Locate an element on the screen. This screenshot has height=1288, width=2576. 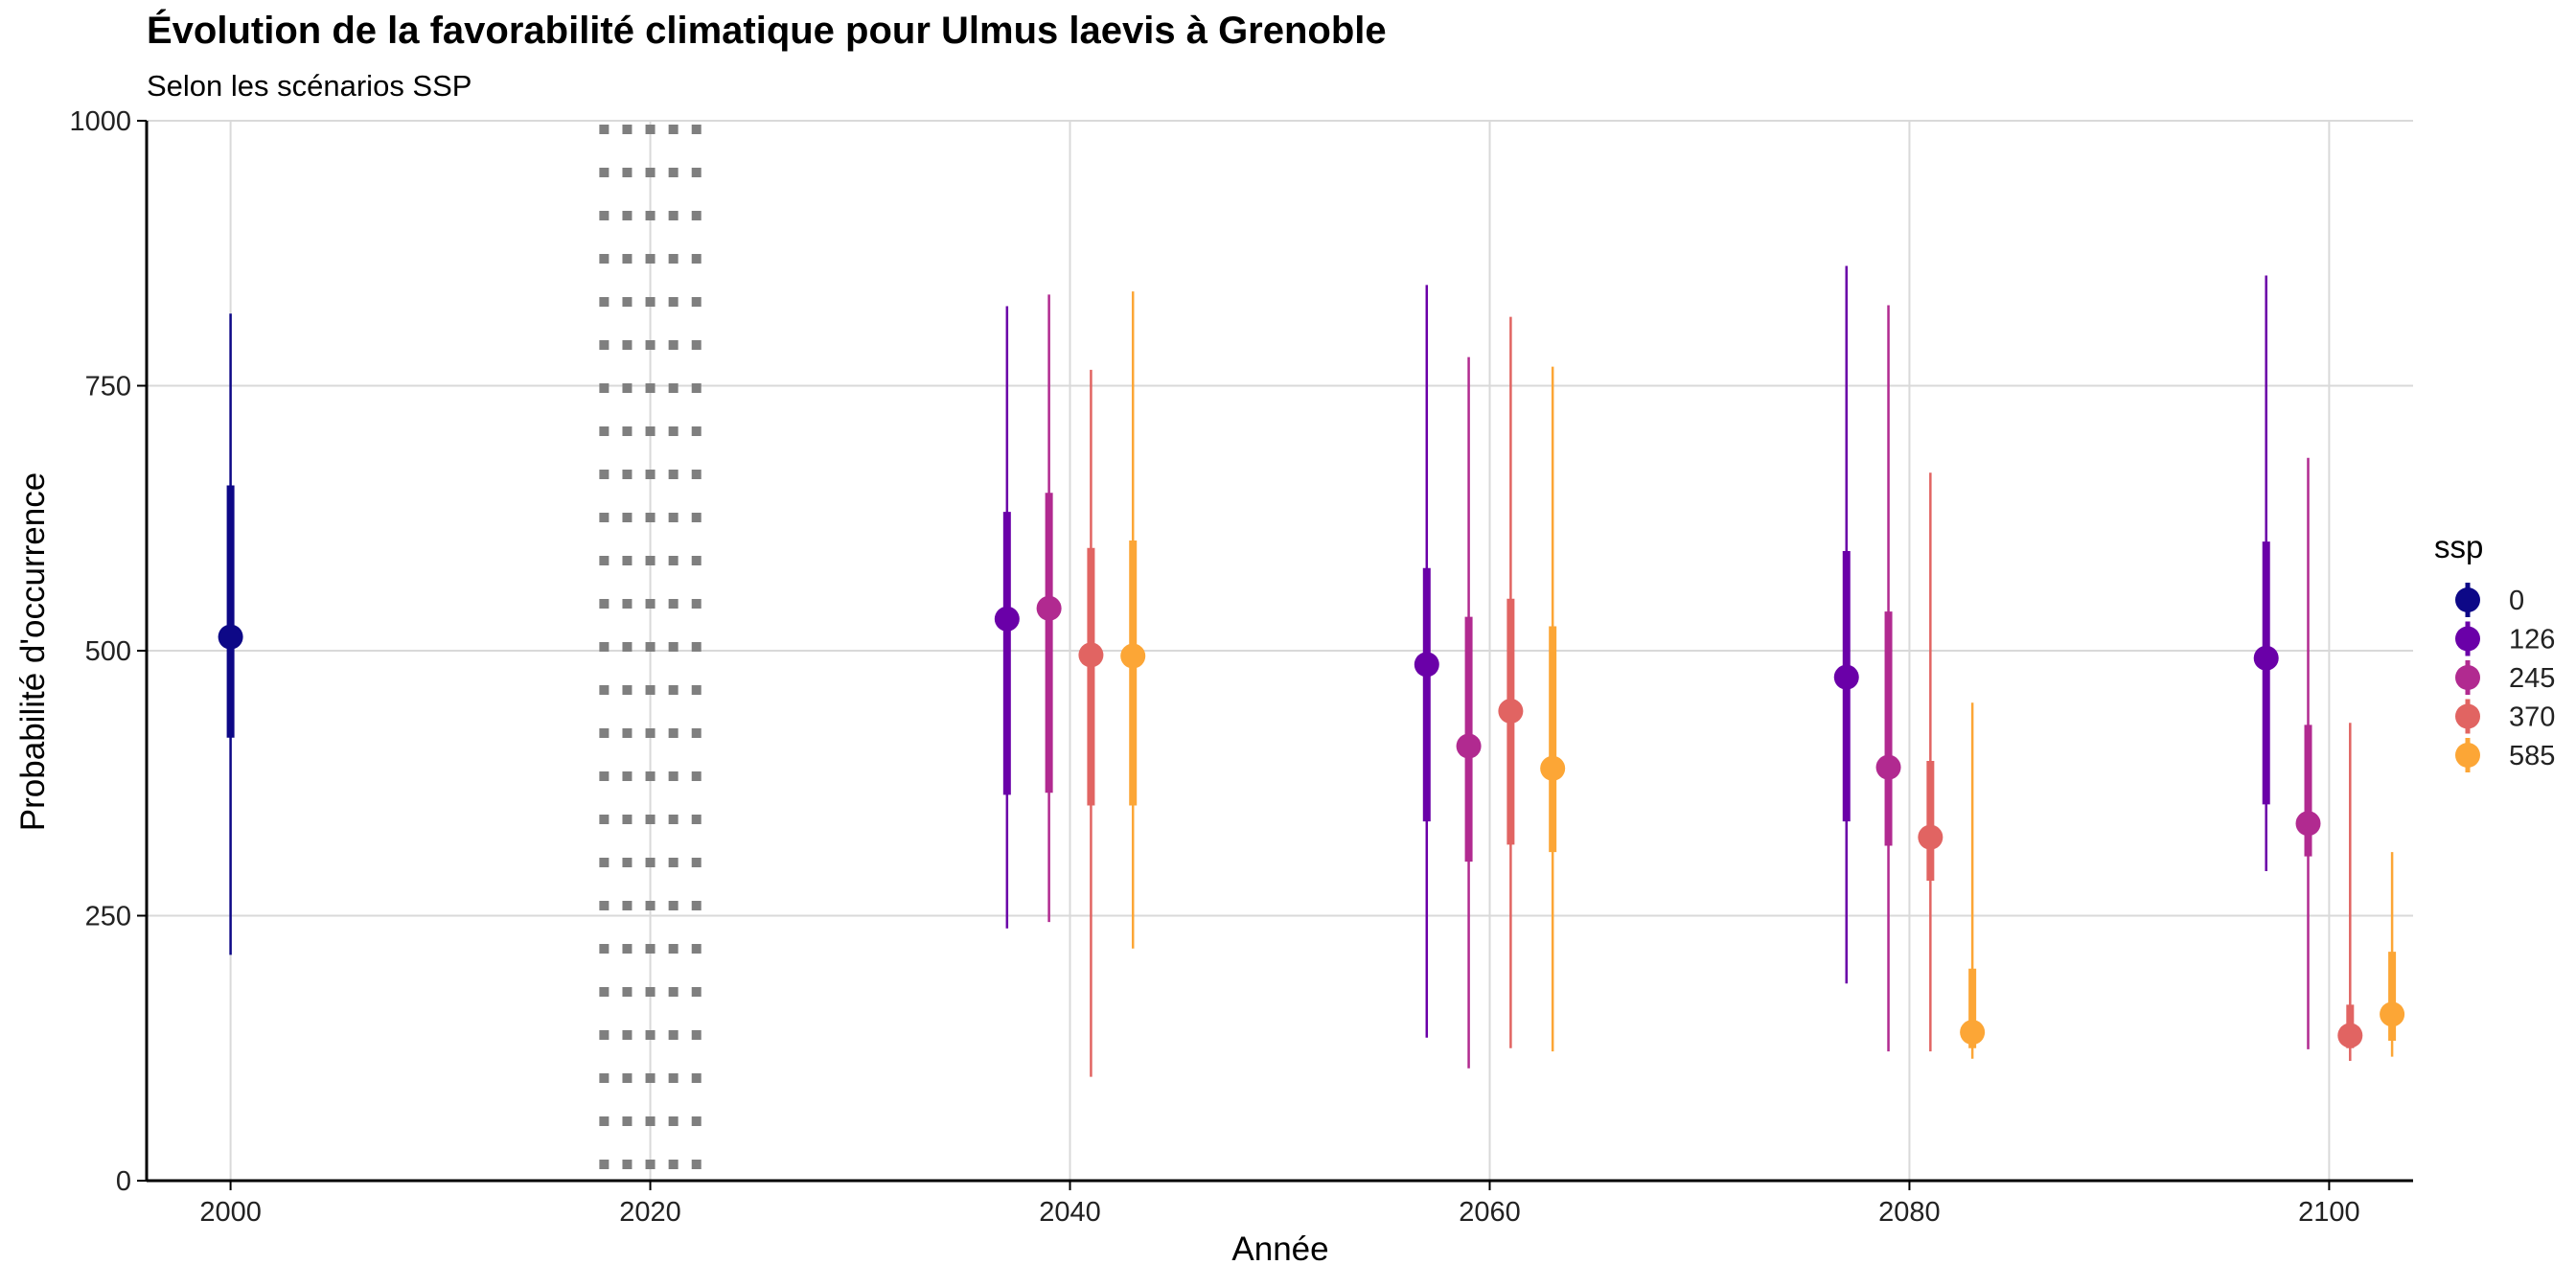
x-axis-title: Année is located at coordinates (1279, 1249).